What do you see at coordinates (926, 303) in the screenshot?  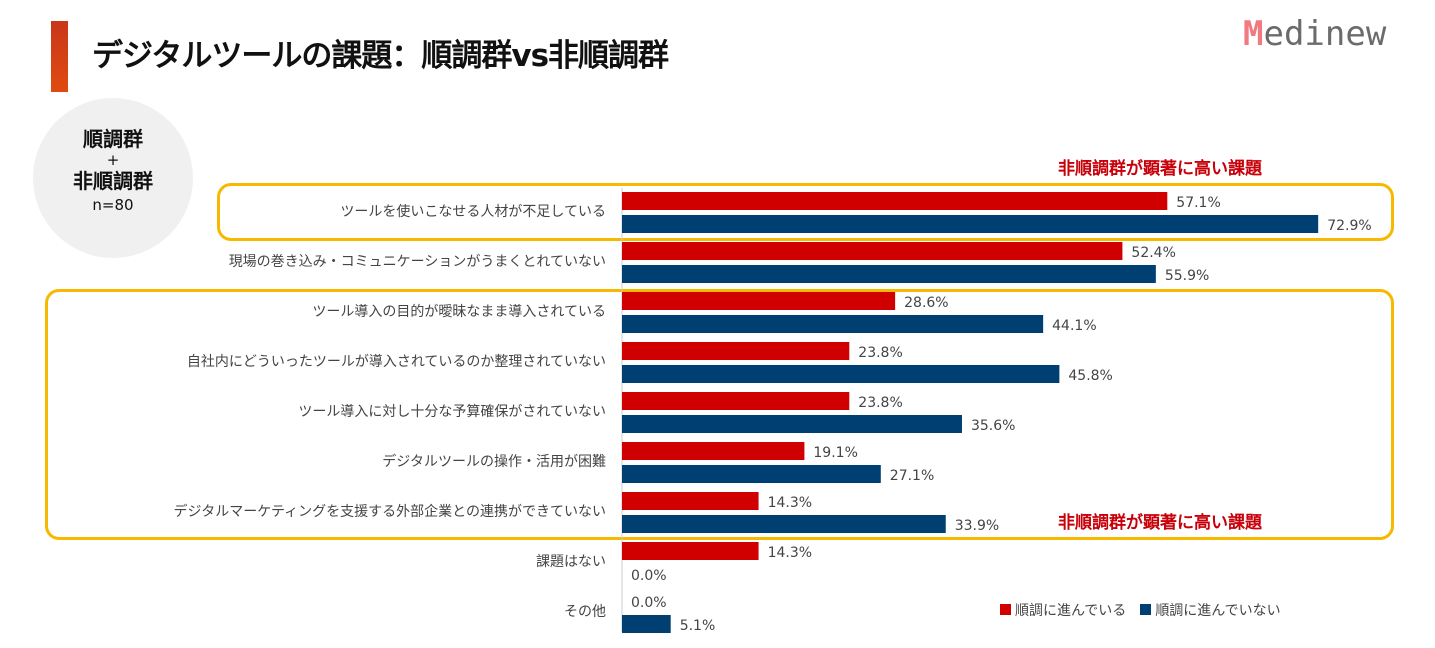 I see `data-label: 28.6%` at bounding box center [926, 303].